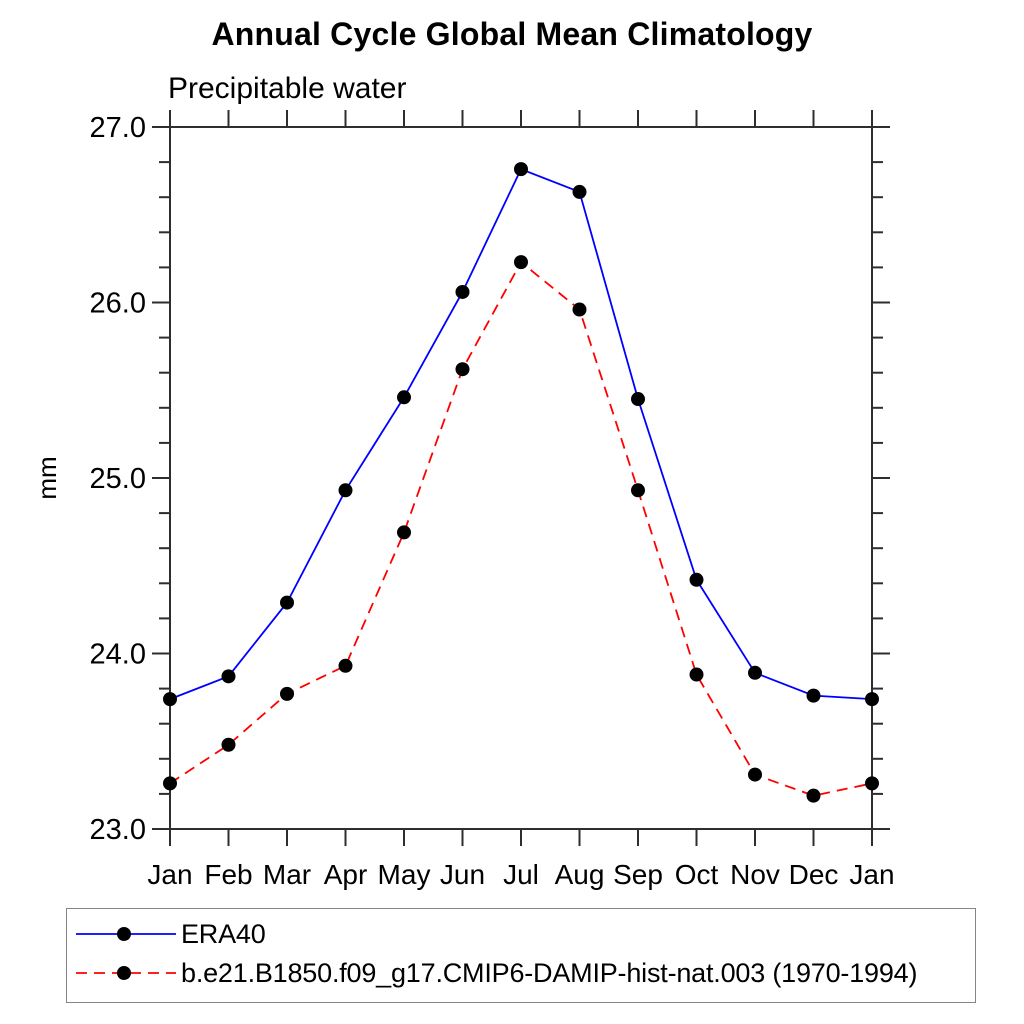 The height and width of the screenshot is (1024, 1024). I want to click on x-tick-label: May, so click(404, 874).